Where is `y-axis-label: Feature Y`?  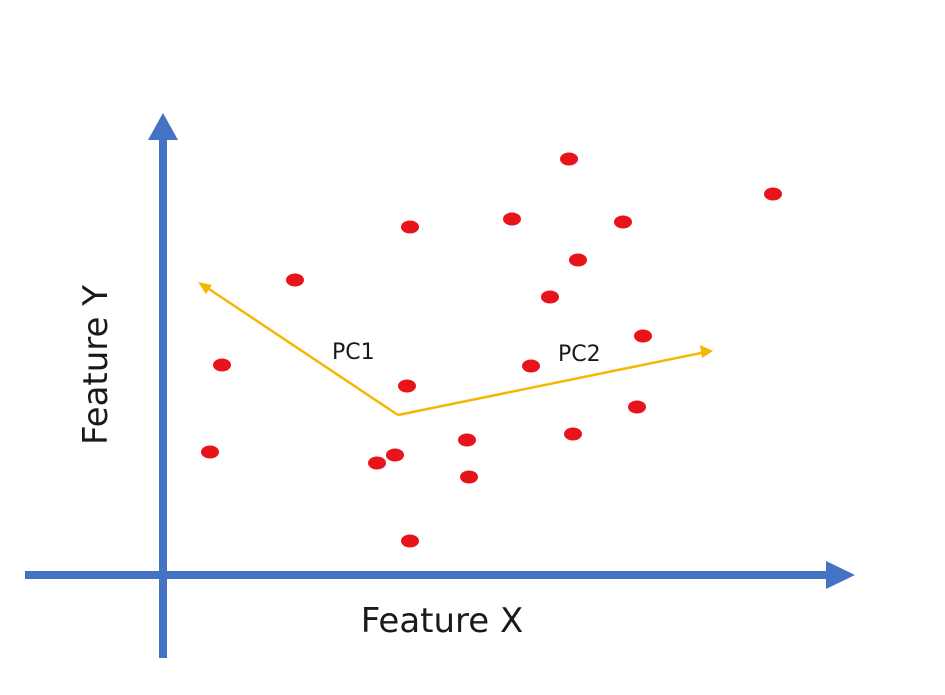 y-axis-label: Feature Y is located at coordinates (96, 365).